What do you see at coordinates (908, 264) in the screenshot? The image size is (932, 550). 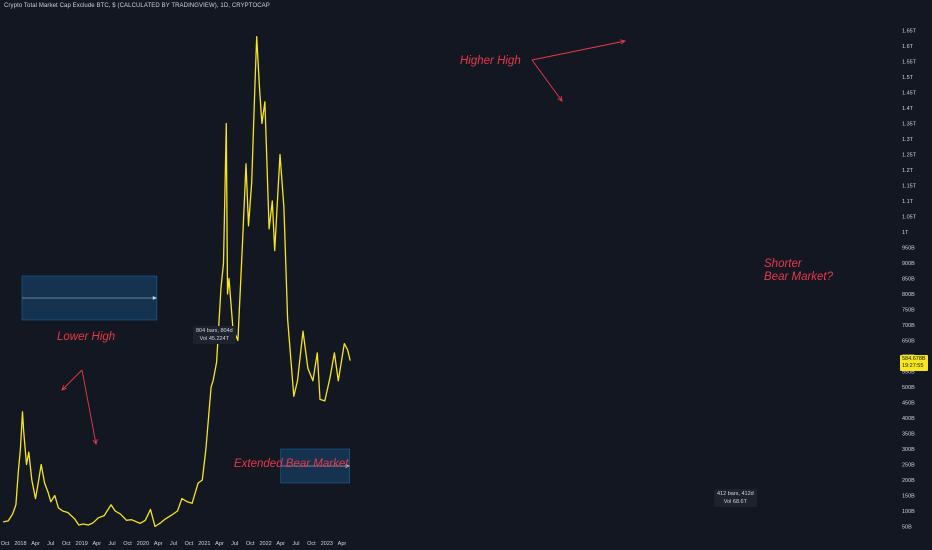 I see `y-tick-label: 900B` at bounding box center [908, 264].